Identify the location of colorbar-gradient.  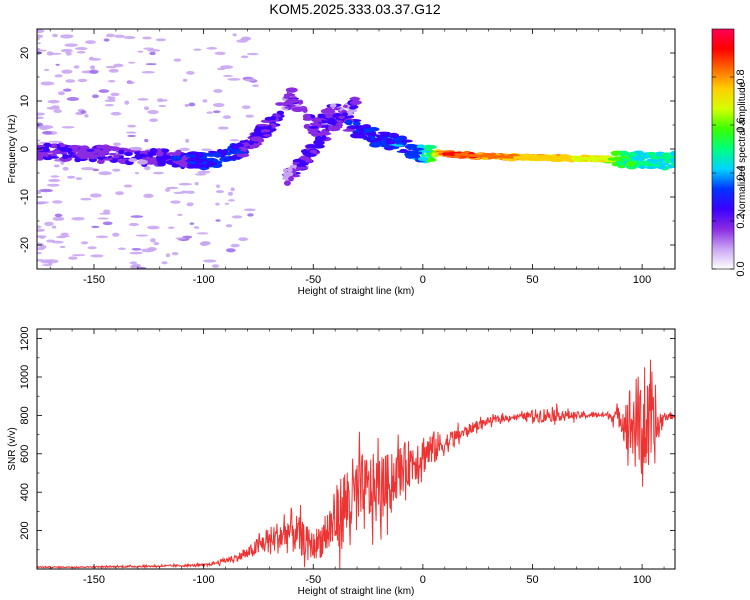
(723, 149).